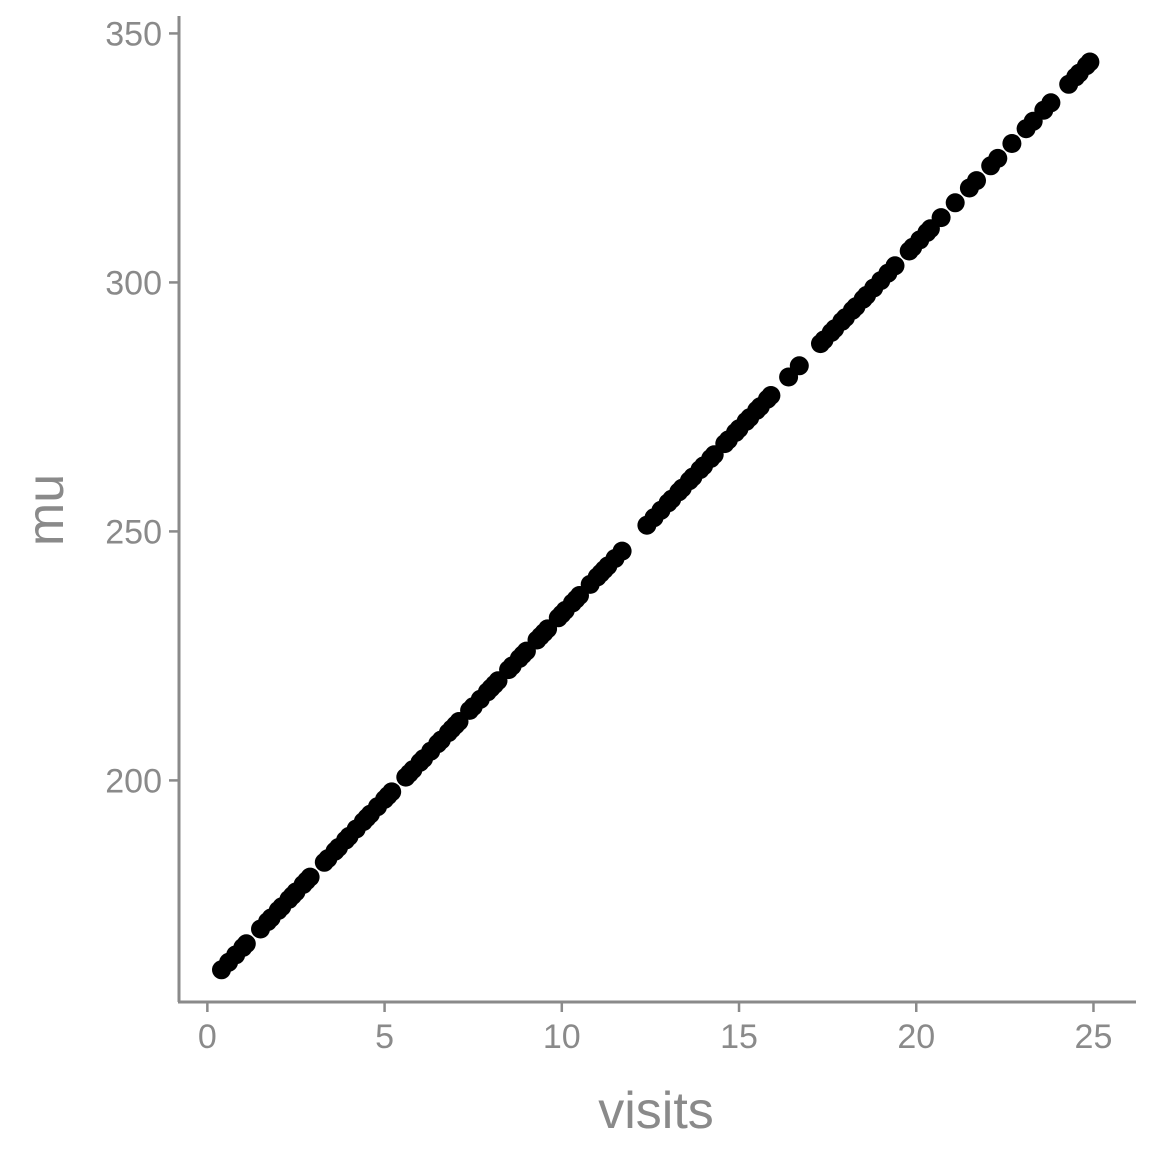 This screenshot has width=1152, height=1152. What do you see at coordinates (739, 1037) in the screenshot?
I see `x-tick-label: 15` at bounding box center [739, 1037].